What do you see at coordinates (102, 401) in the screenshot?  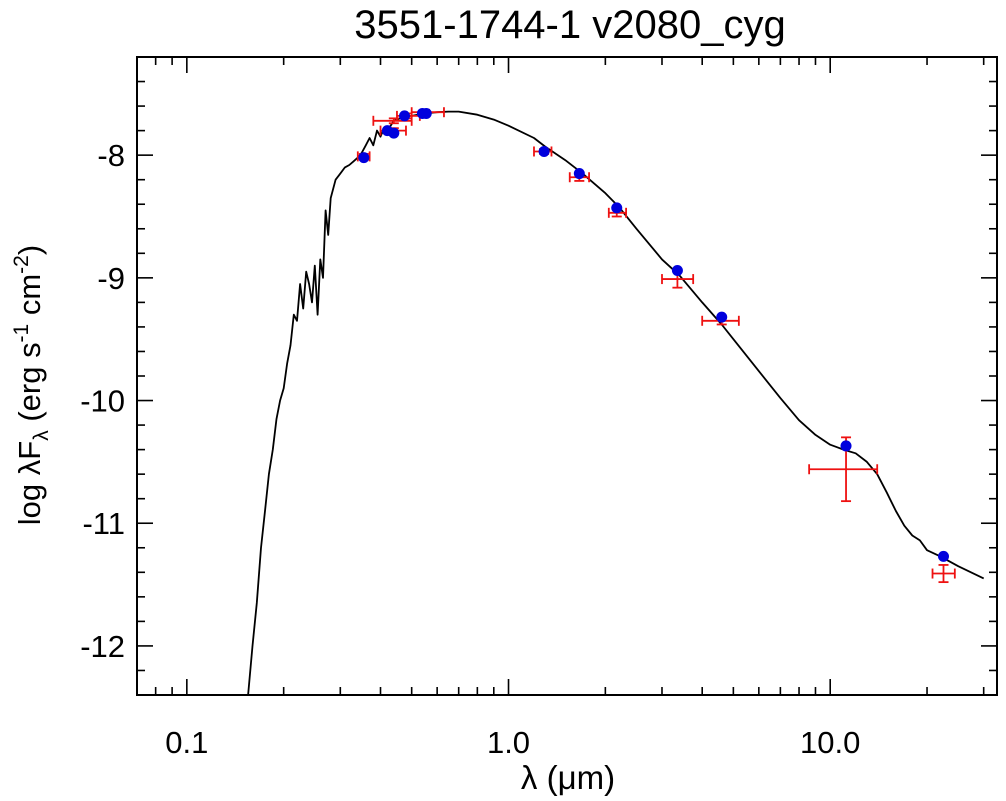 I see `y-tick-label: -10` at bounding box center [102, 401].